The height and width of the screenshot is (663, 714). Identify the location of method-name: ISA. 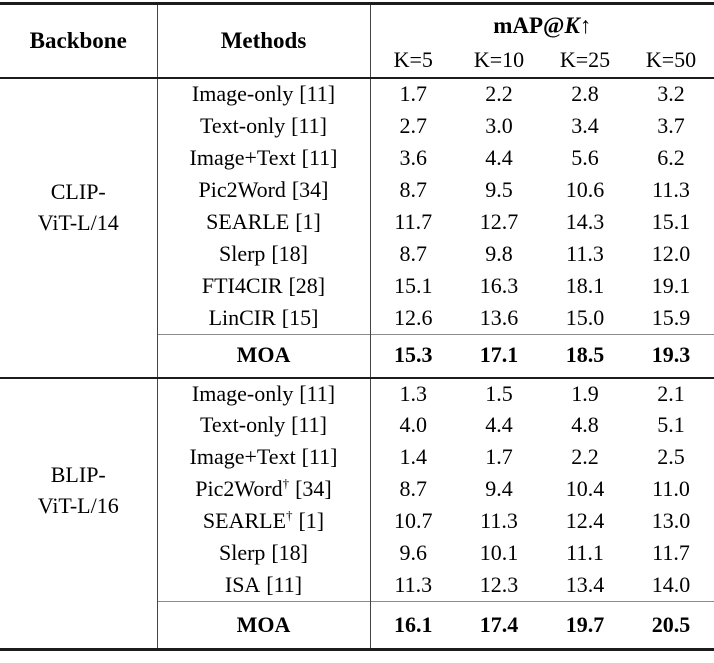
(242, 585).